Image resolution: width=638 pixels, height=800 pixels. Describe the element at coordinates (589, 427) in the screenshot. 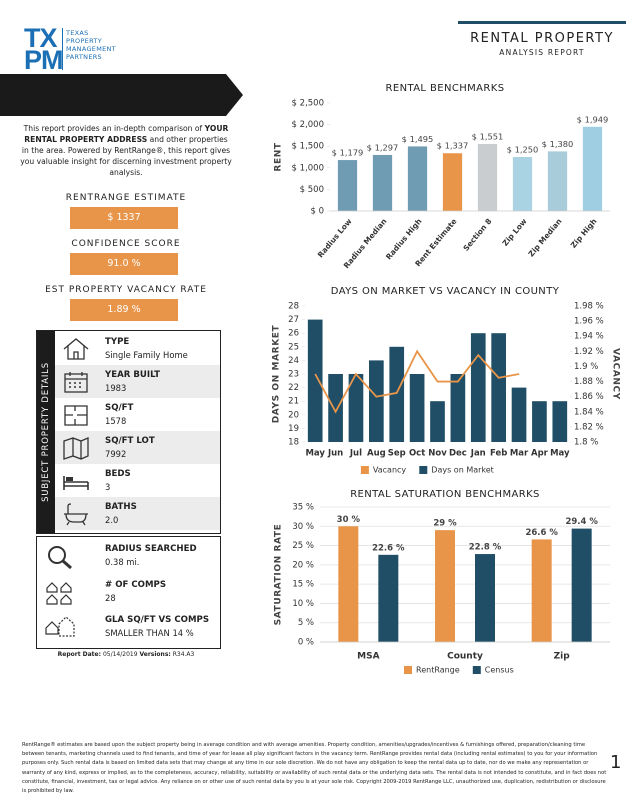

I see `y2-tick-label: 1.82 %` at that location.